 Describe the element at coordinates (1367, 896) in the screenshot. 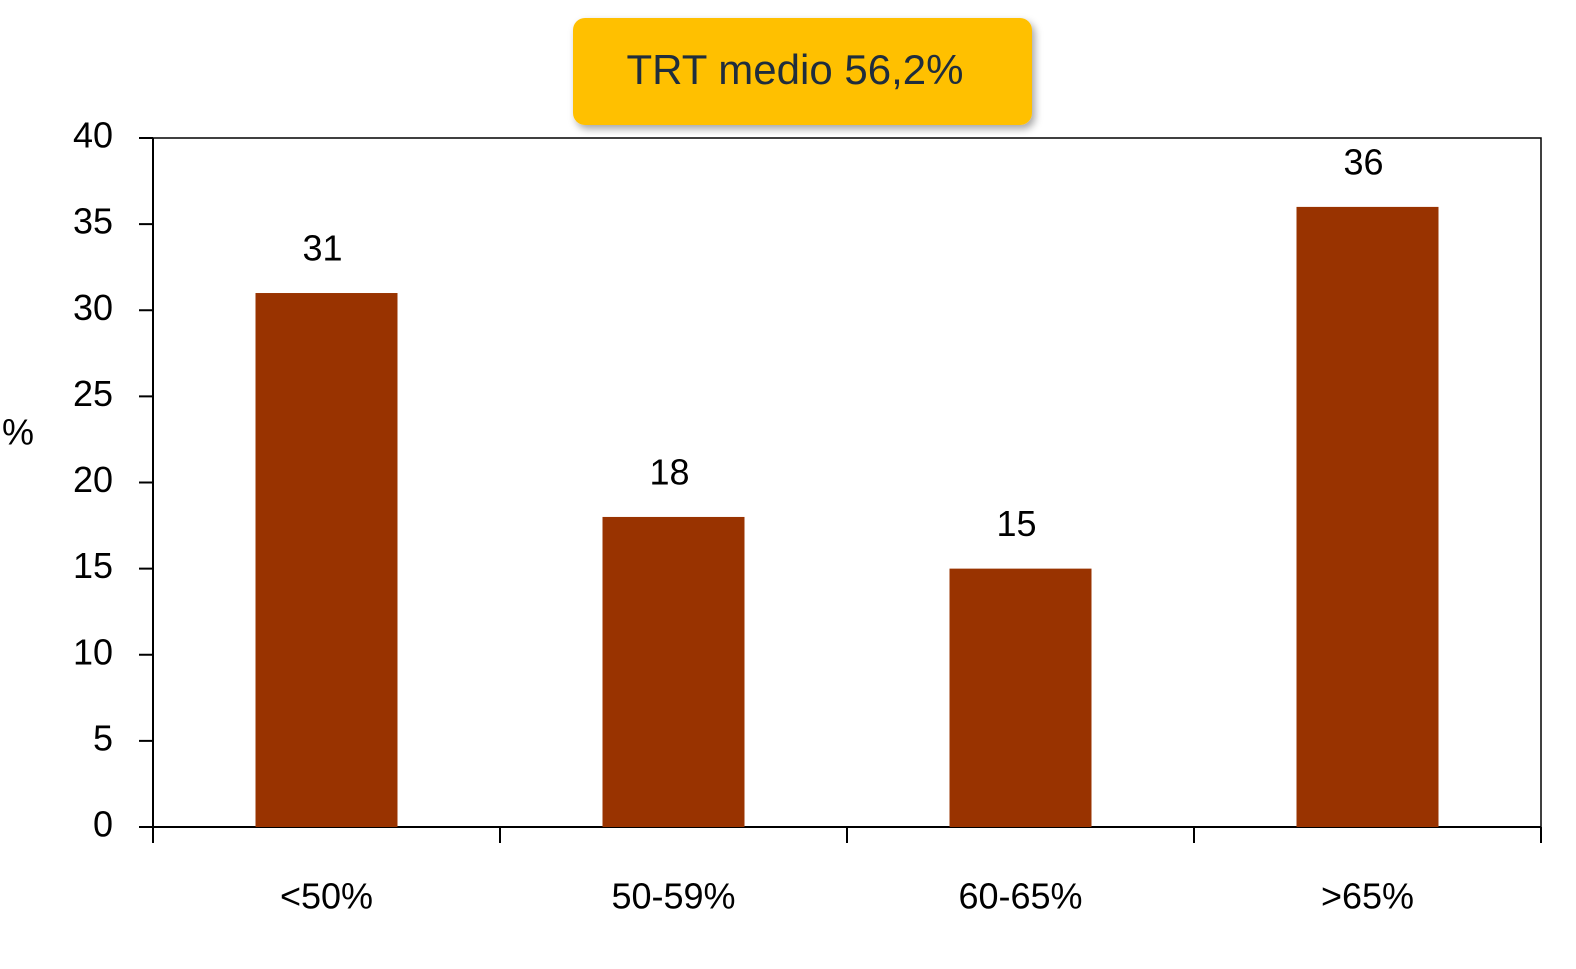

I see `x-tick-label: >65%` at that location.